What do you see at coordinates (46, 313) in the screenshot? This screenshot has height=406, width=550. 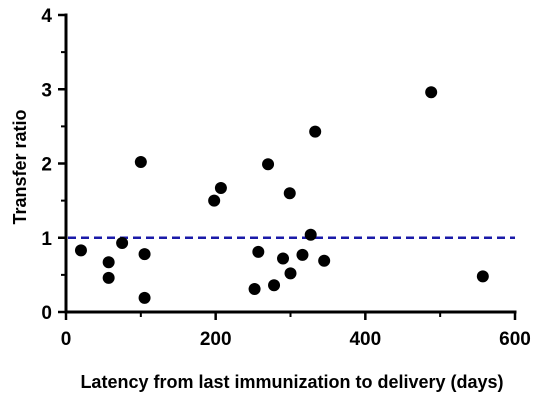 I see `y-tick-label: 0` at bounding box center [46, 313].